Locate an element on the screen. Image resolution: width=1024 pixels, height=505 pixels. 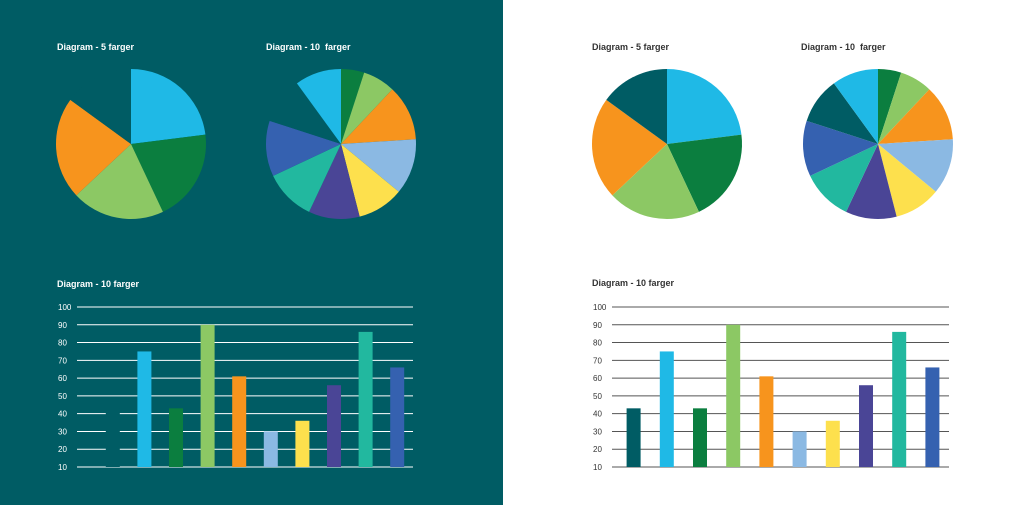
bar-dark-tick-label-5: 50 is located at coordinates (62, 396).